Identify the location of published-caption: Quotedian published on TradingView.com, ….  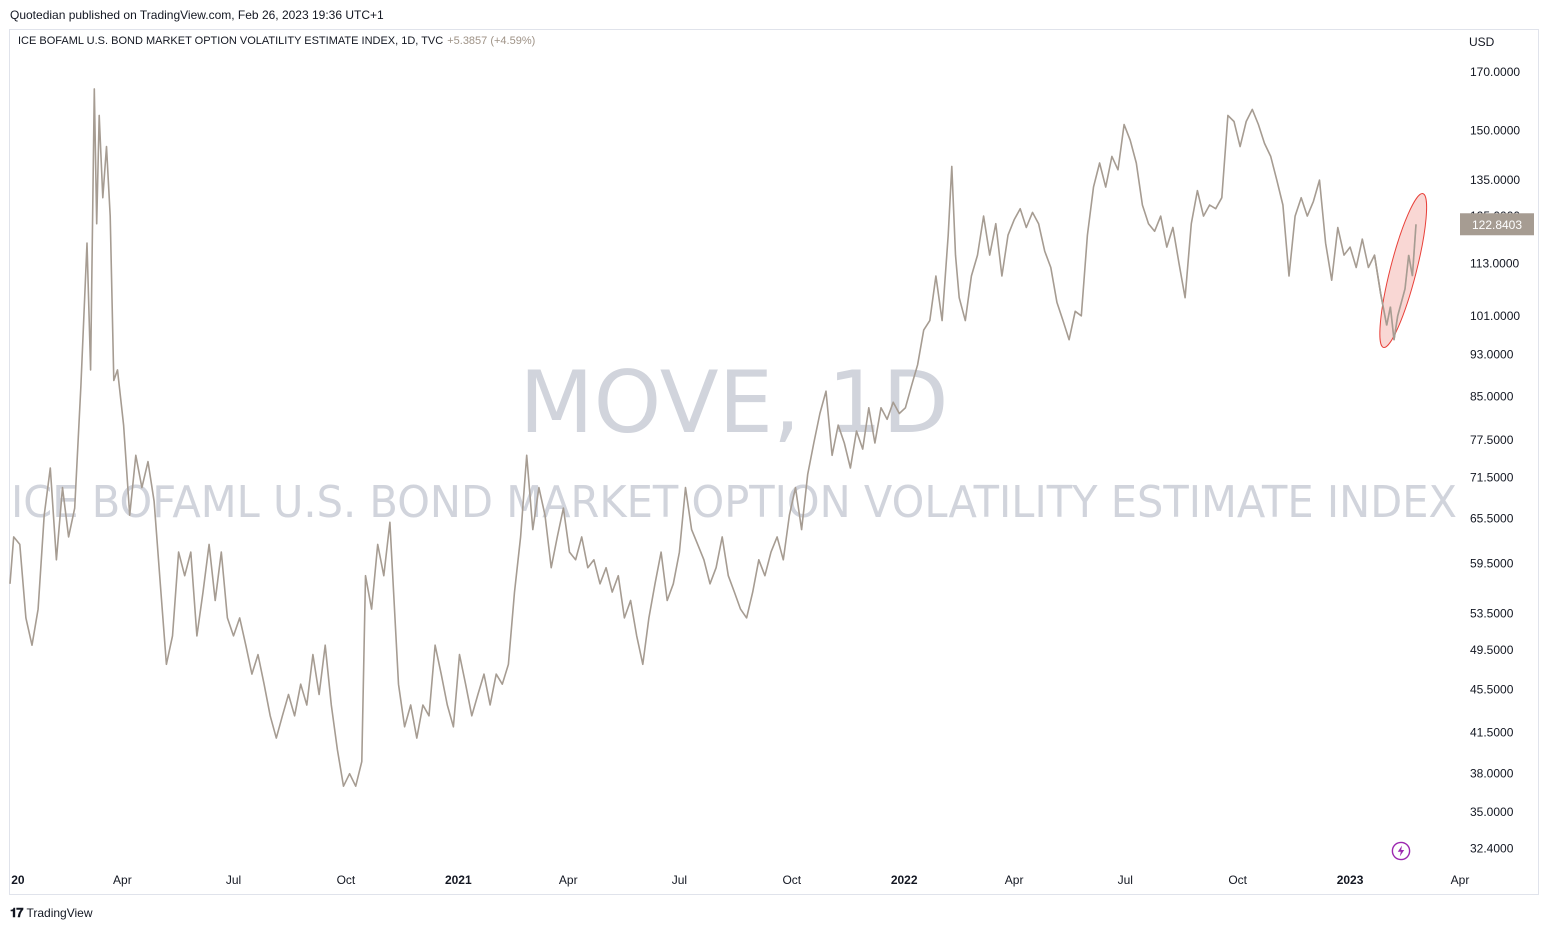
(197, 15).